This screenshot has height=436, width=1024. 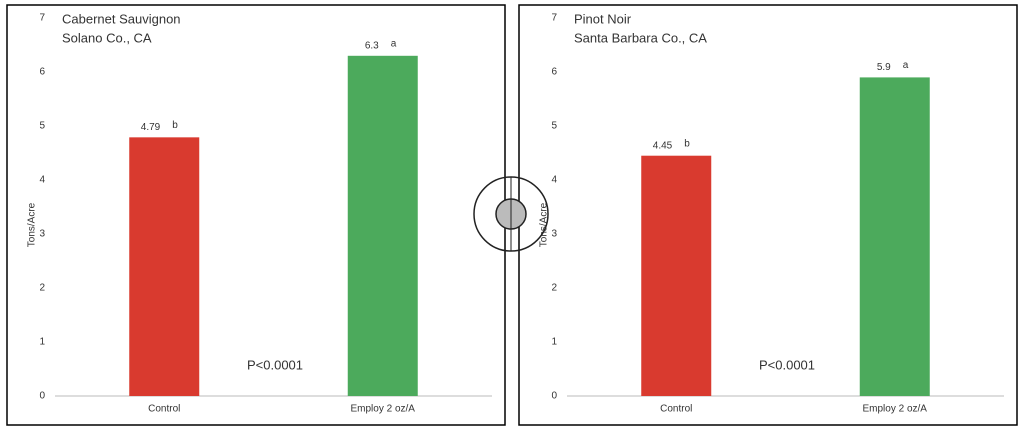 I want to click on chart-title: Pinot Noir, so click(x=603, y=18).